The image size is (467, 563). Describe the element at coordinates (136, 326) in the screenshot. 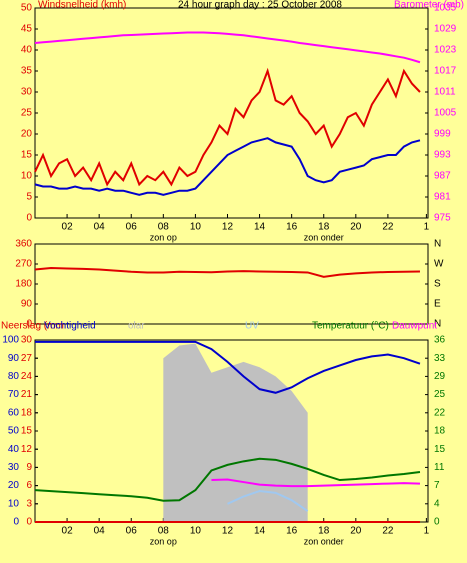

I see `series-label: olar` at that location.